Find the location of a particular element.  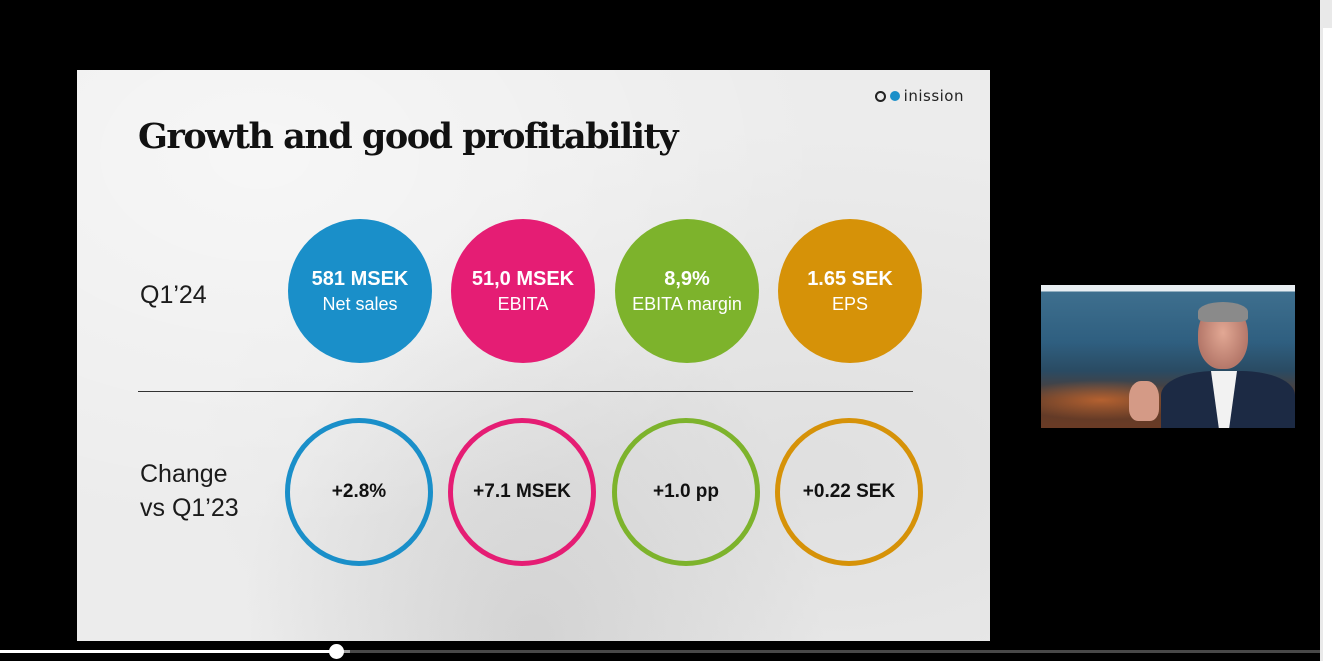

change-ring-ebita: +7.1 MSEK is located at coordinates (522, 492).